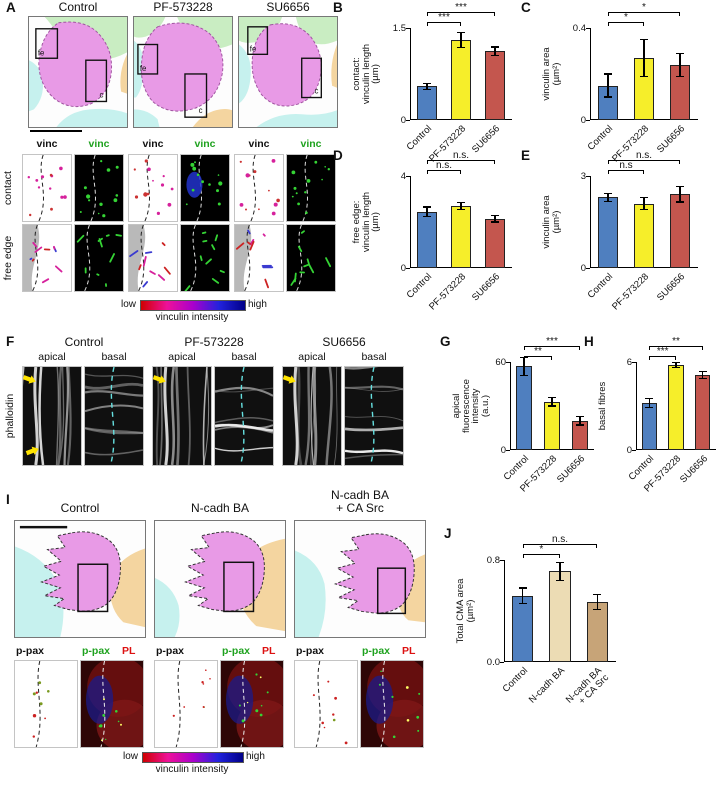 Image resolution: width=724 pixels, height=785 pixels. Describe the element at coordinates (256, 704) in the screenshot. I see `micrograph-ppax-pl-ncadh-ba` at that location.